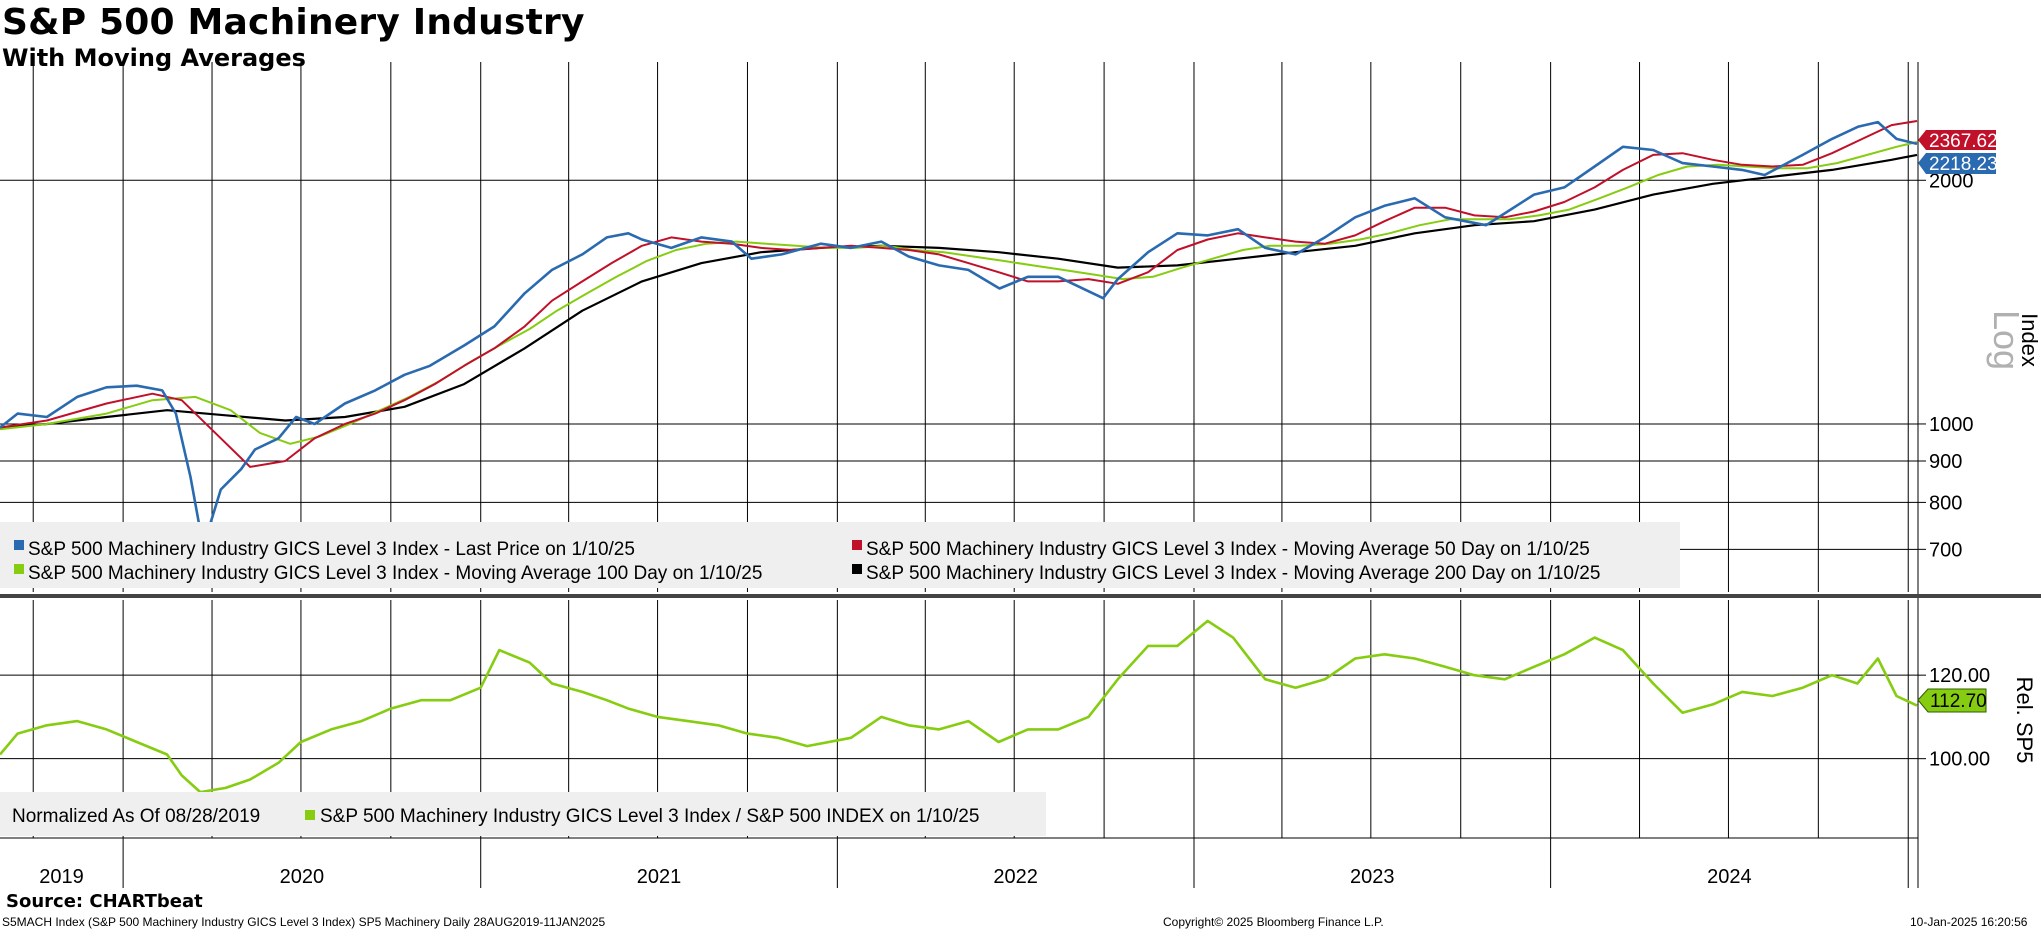  What do you see at coordinates (857, 569) in the screenshot?
I see `legend-swatch-ma200` at bounding box center [857, 569].